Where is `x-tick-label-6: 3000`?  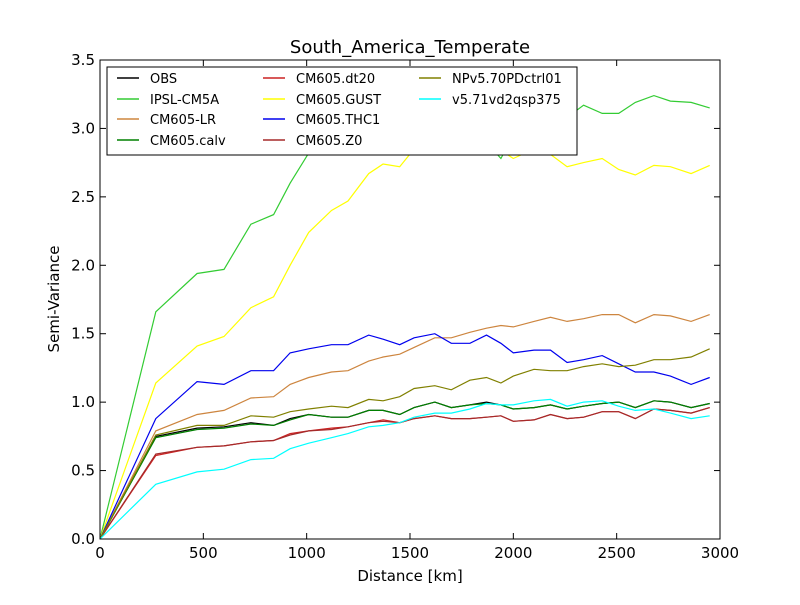
x-tick-label-6: 3000 is located at coordinates (720, 553).